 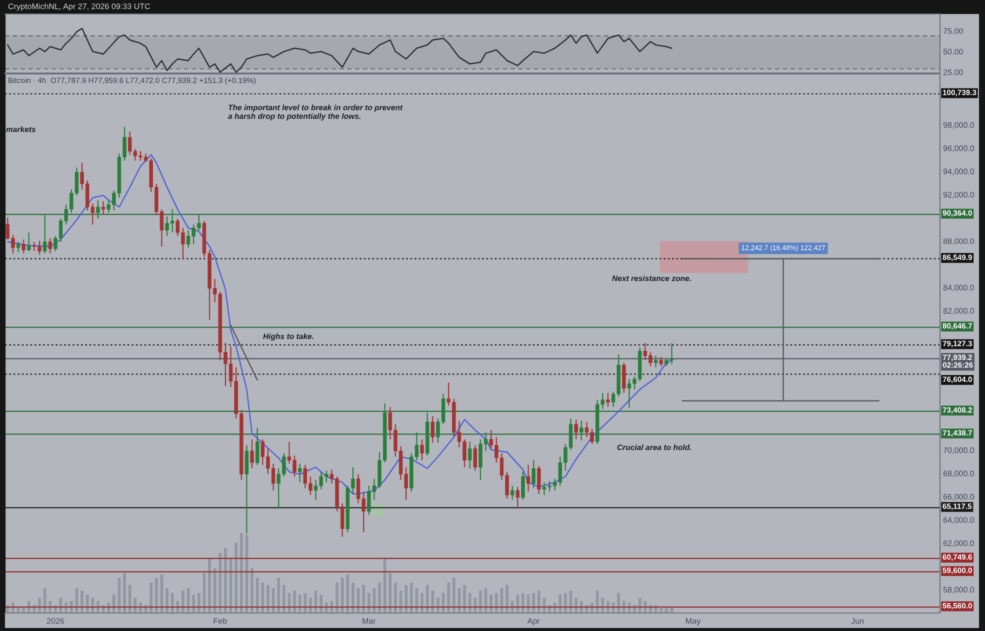 I want to click on y-tick-label: 58,000.0, so click(x=958, y=590).